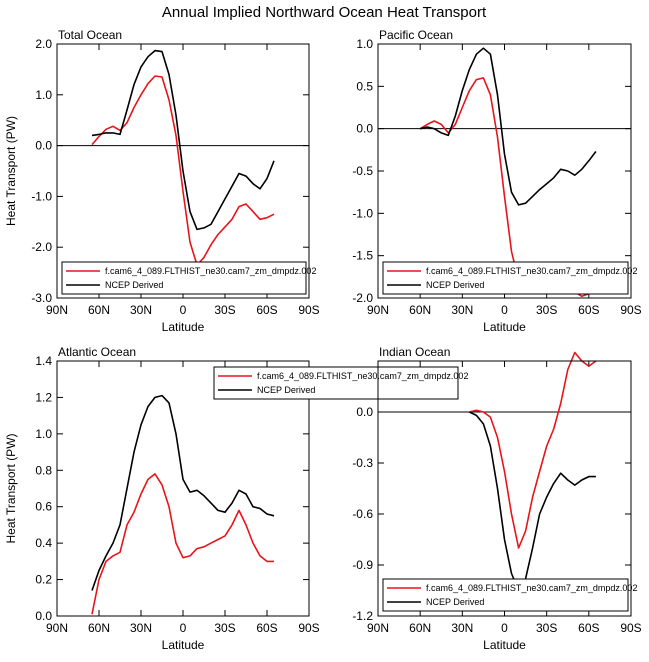 The width and height of the screenshot is (649, 662). I want to click on panel-title: Pacific Ocean, so click(416, 35).